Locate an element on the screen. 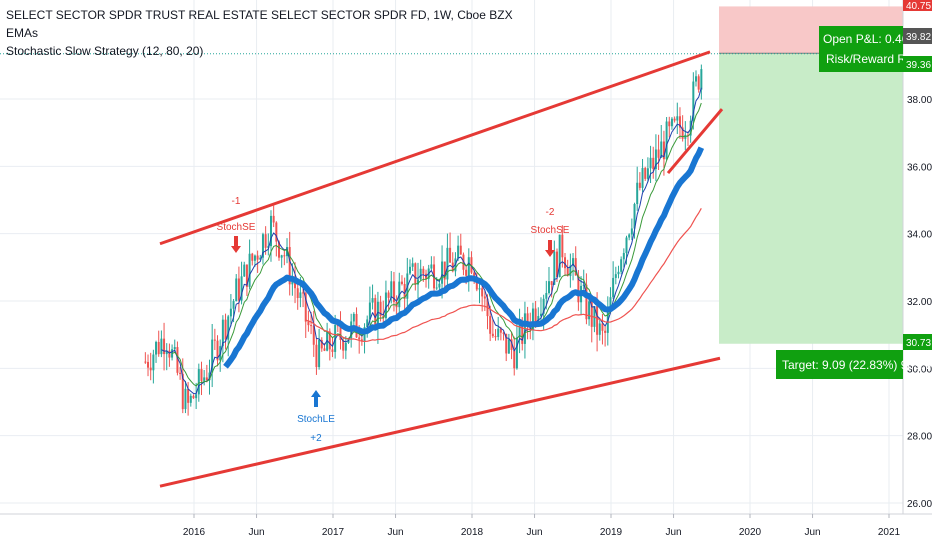 This screenshot has height=555, width=932. x-tick-label: 2019 is located at coordinates (611, 532).